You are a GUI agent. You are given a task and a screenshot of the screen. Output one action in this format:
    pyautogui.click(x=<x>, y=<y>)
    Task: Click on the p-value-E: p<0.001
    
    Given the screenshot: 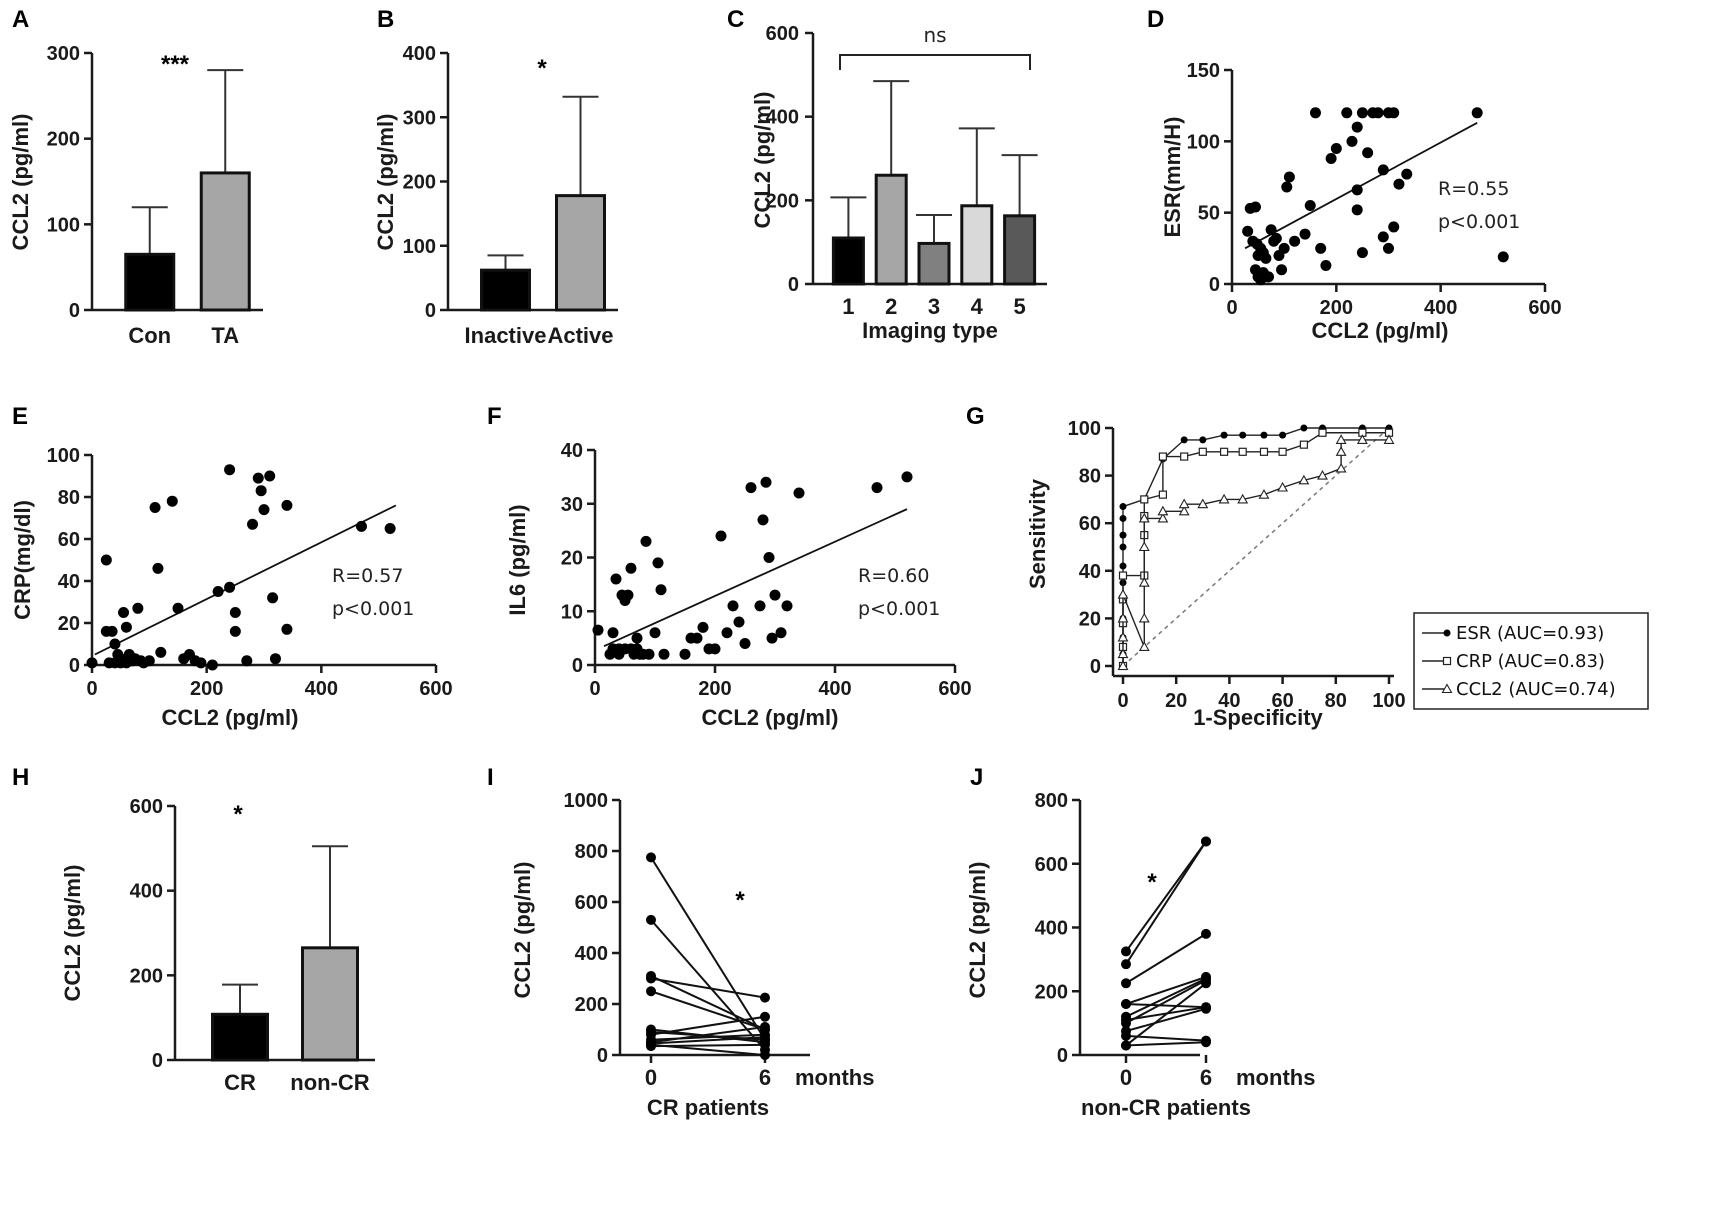 What is the action you would take?
    pyautogui.click(x=373, y=609)
    